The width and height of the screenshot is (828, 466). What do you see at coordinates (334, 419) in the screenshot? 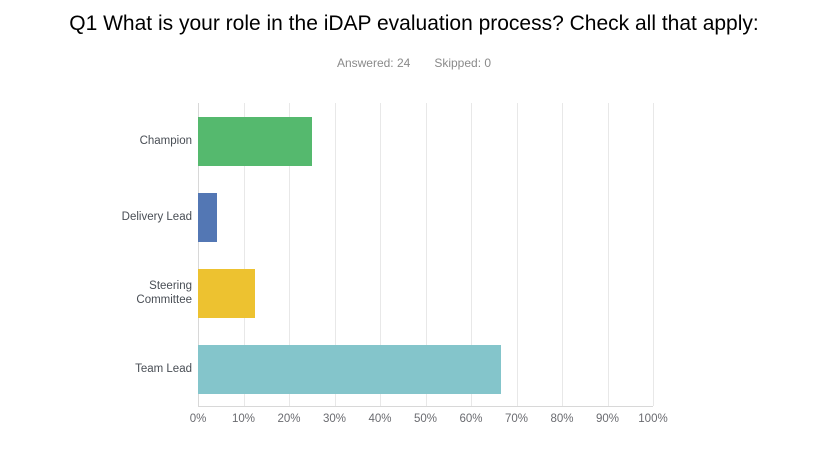
I see `x-tick-label: 30%` at bounding box center [334, 419].